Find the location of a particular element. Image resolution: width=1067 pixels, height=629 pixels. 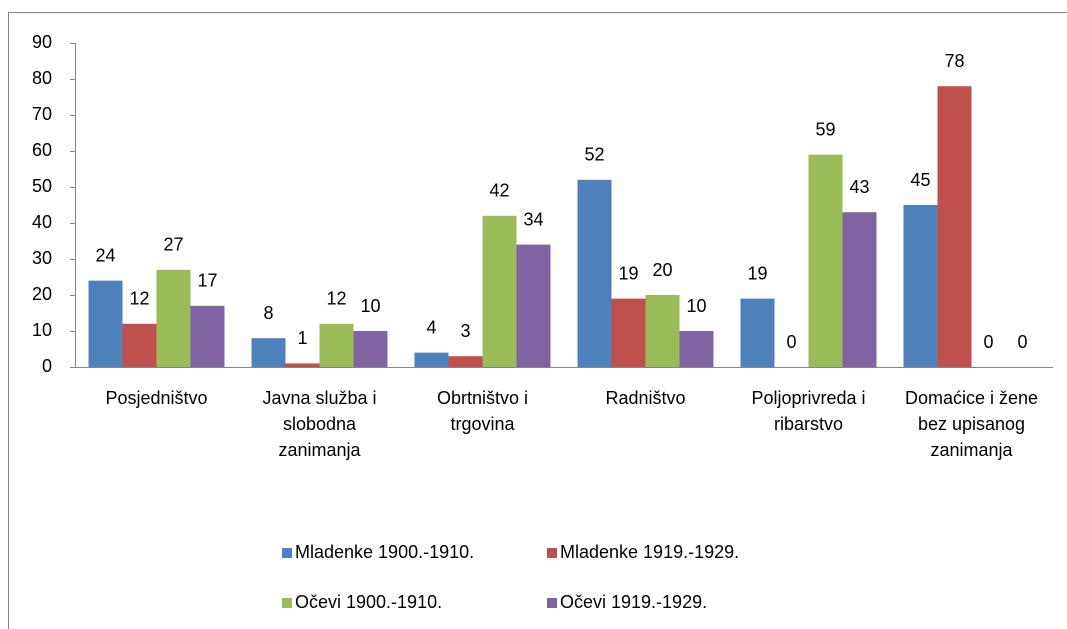

value-label: 17 is located at coordinates (207, 281).